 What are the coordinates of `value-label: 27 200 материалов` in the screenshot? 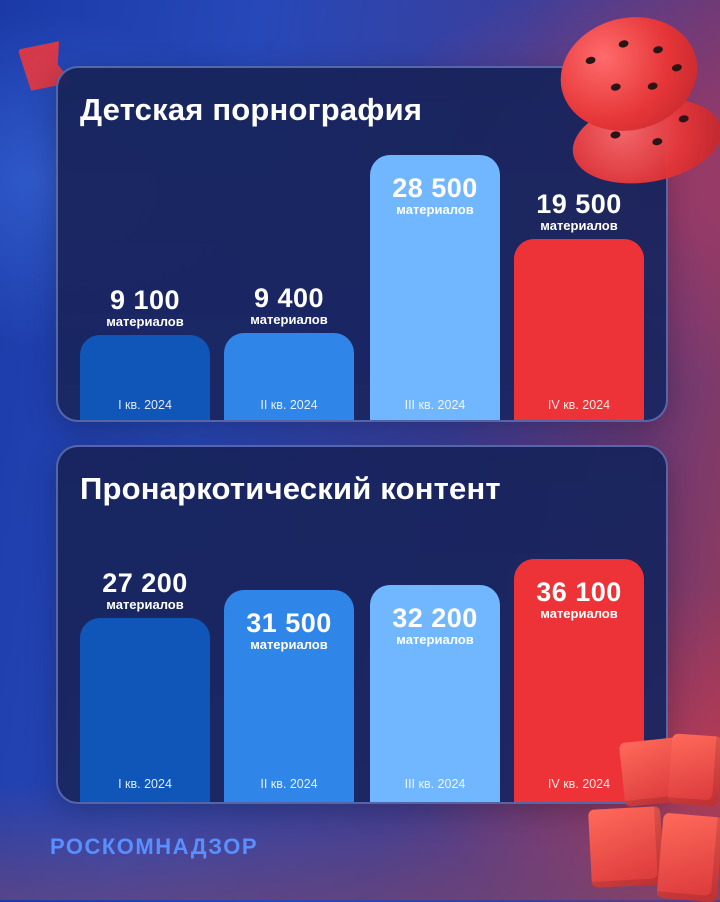 It's located at (145, 590).